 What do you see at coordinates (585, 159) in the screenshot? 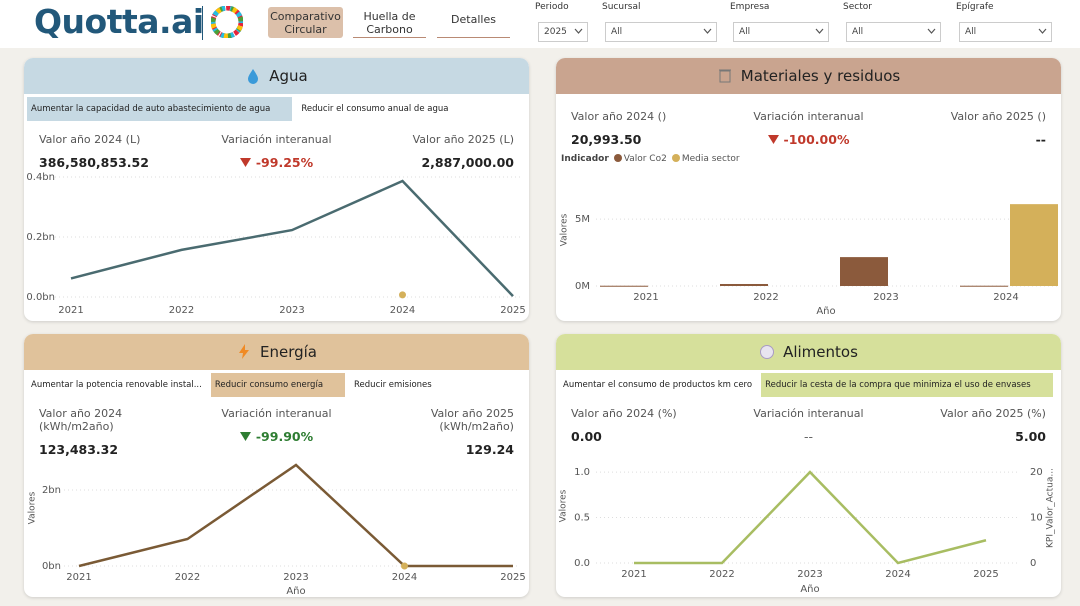
I see `legend-title: Indicador` at bounding box center [585, 159].